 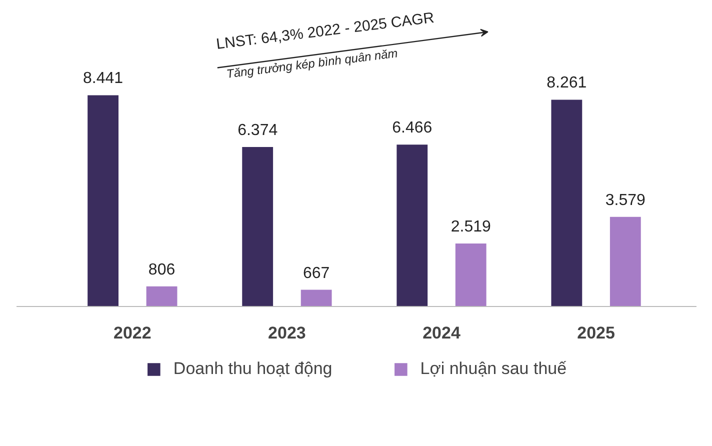 I want to click on data-label: 3.579, so click(x=625, y=200).